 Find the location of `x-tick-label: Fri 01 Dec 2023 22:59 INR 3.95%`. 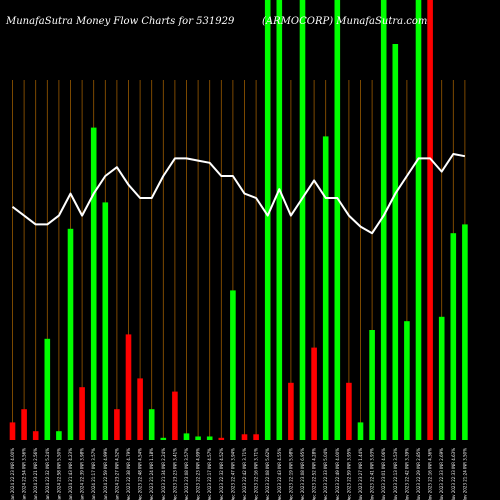

x-tick-label: Fri 01 Dec 2023 22:59 INR 3.95% is located at coordinates (348, 474).